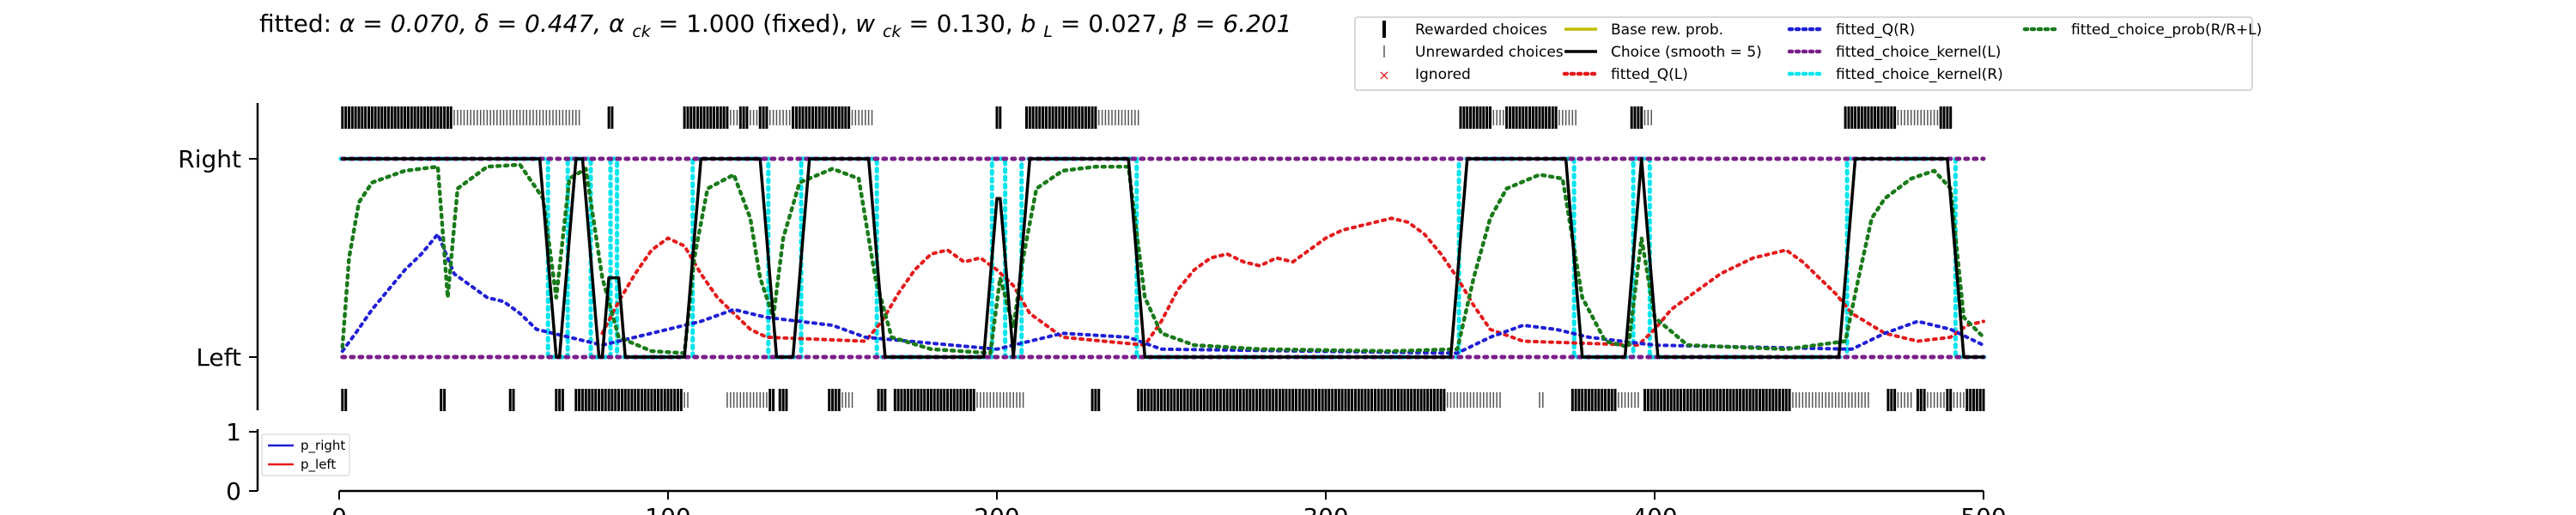 Image resolution: width=2576 pixels, height=515 pixels. Describe the element at coordinates (1231, 23) in the screenshot. I see `title-beta: β = 6.201` at that location.